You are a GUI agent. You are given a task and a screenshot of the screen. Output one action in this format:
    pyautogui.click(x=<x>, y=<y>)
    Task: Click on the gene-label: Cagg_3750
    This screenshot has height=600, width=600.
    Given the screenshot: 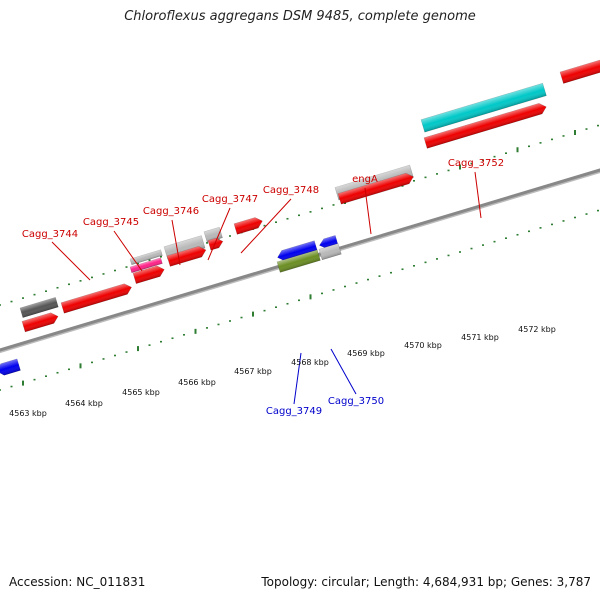 What is the action you would take?
    pyautogui.click(x=356, y=401)
    